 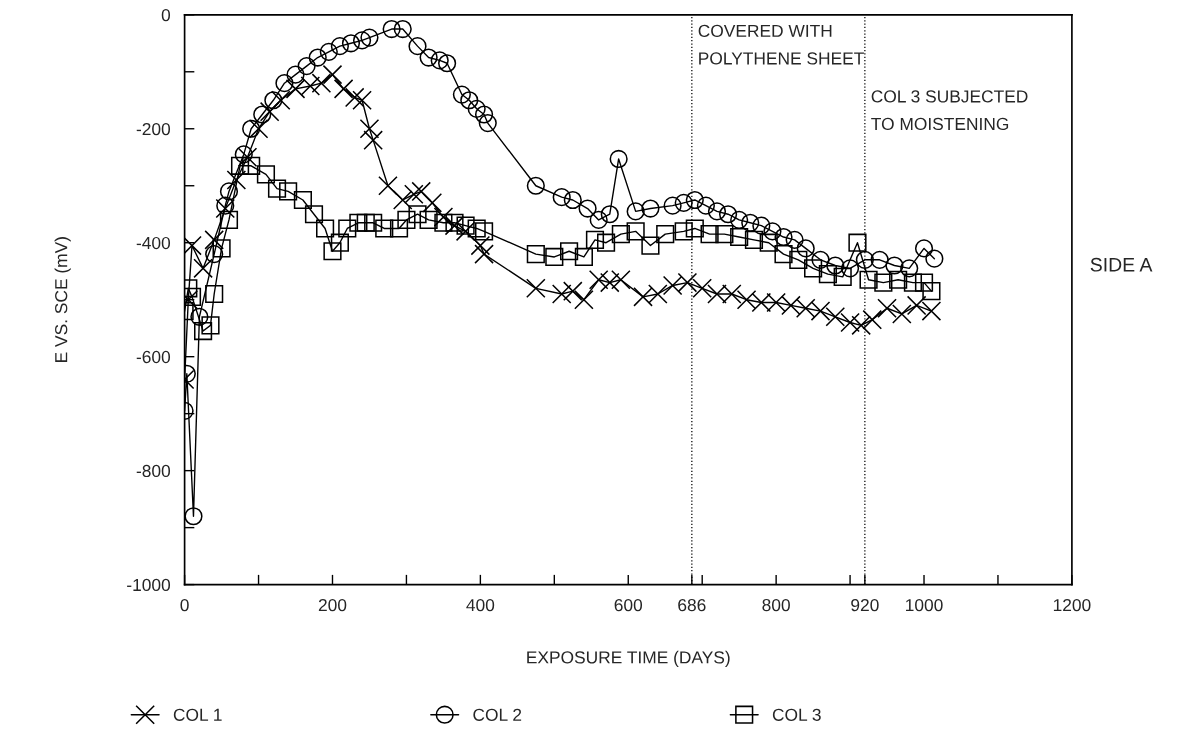 I want to click on x-axis-title: EXPOSURE TIME (DAYS), so click(x=628, y=658).